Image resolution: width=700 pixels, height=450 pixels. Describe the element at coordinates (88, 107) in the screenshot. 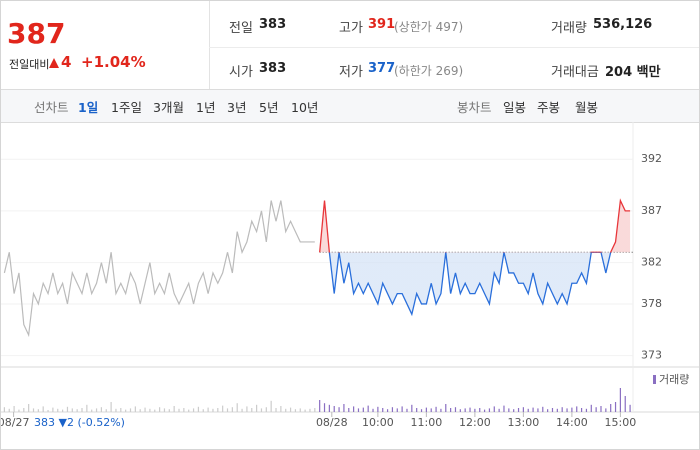

I see `tab: 1일` at that location.